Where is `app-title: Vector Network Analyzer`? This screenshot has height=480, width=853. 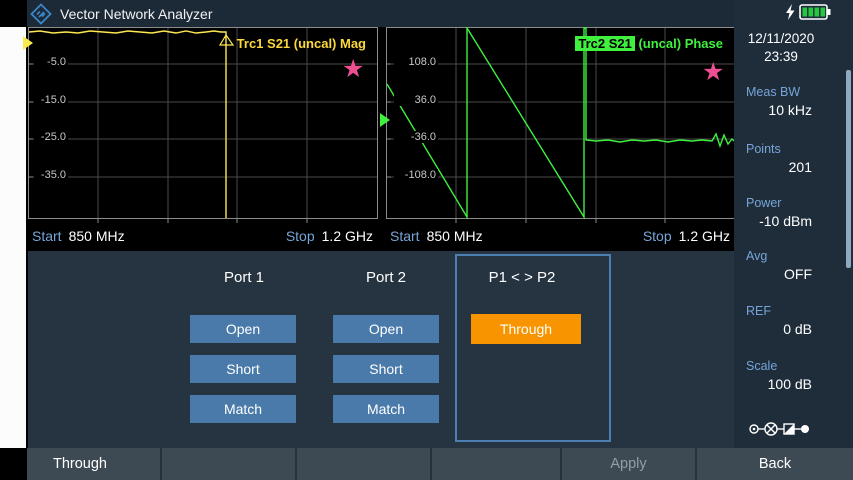 app-title: Vector Network Analyzer is located at coordinates (136, 13).